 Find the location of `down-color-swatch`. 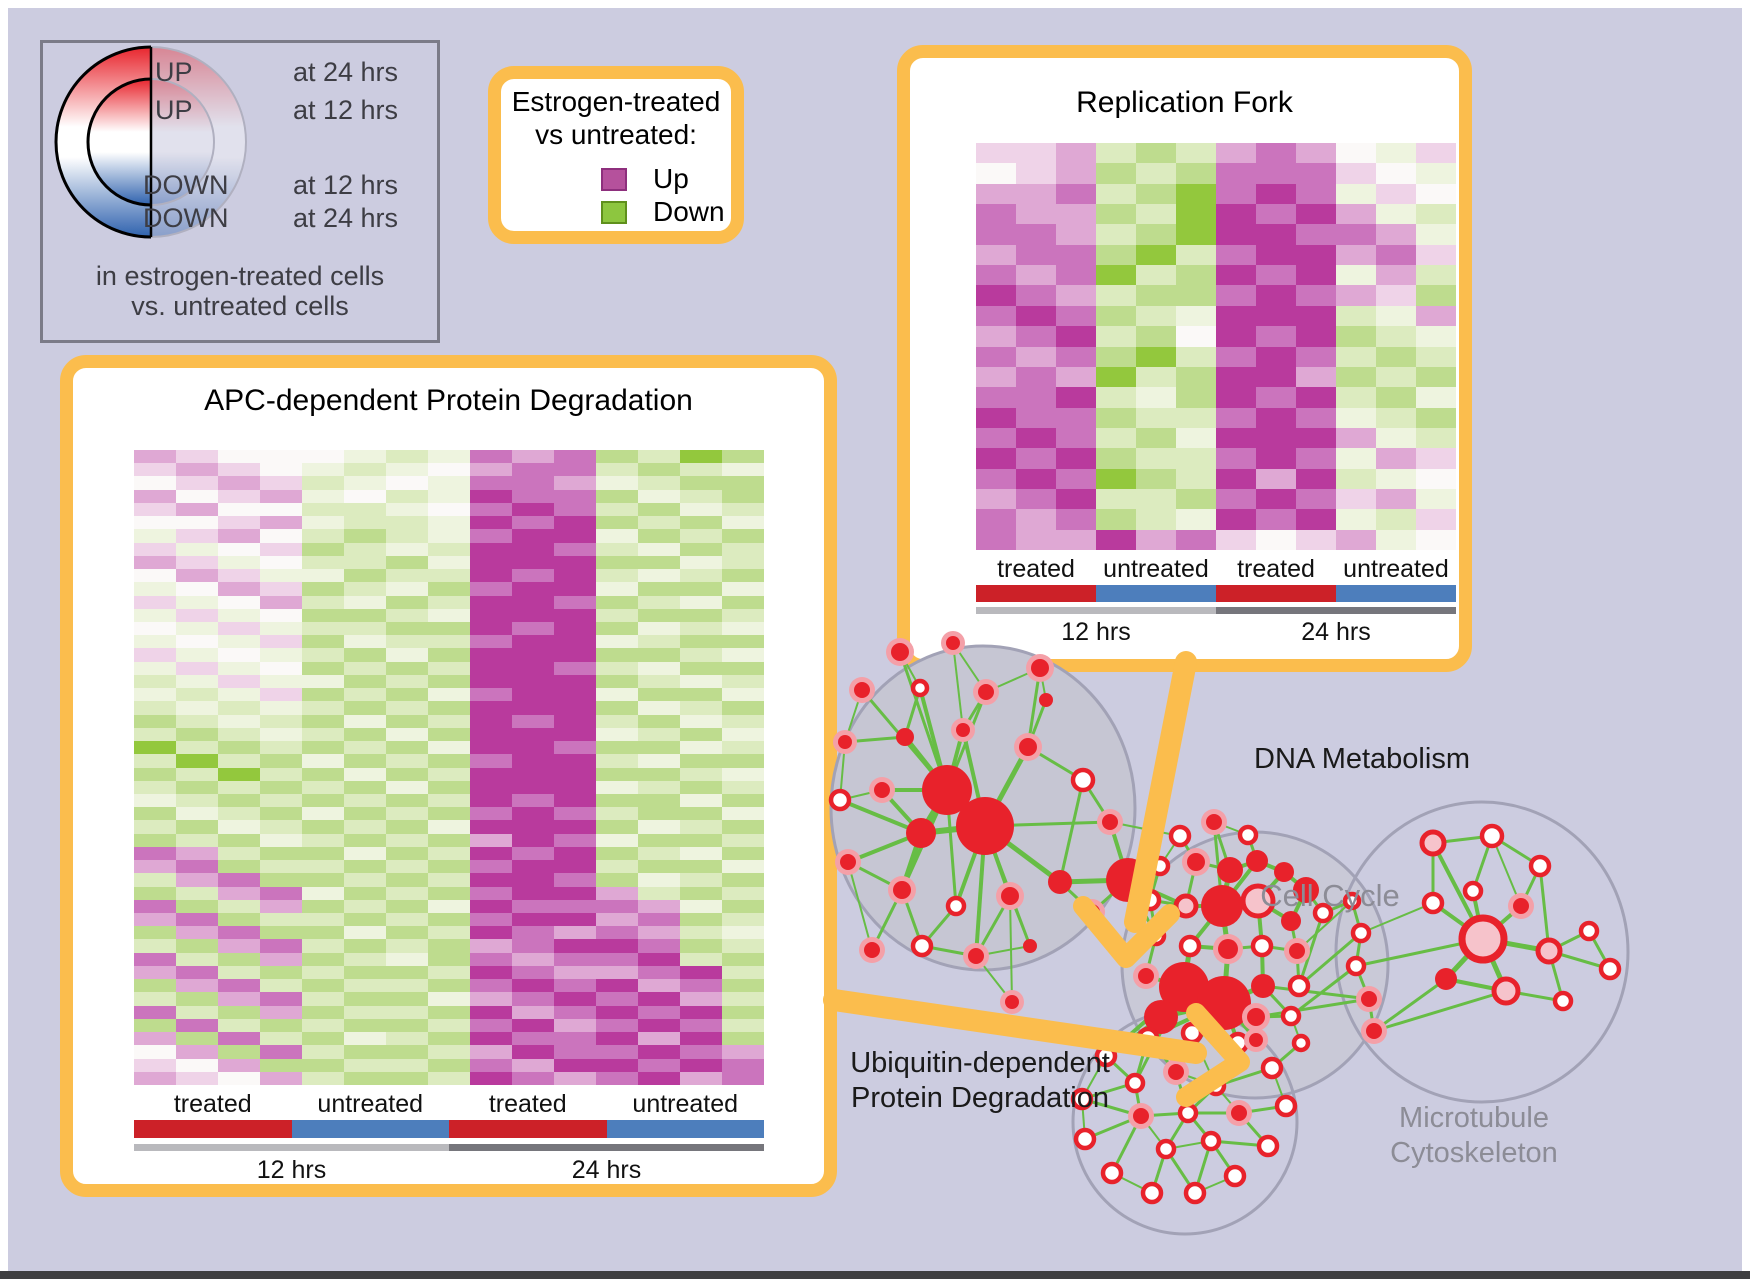

down-color-swatch is located at coordinates (614, 212).